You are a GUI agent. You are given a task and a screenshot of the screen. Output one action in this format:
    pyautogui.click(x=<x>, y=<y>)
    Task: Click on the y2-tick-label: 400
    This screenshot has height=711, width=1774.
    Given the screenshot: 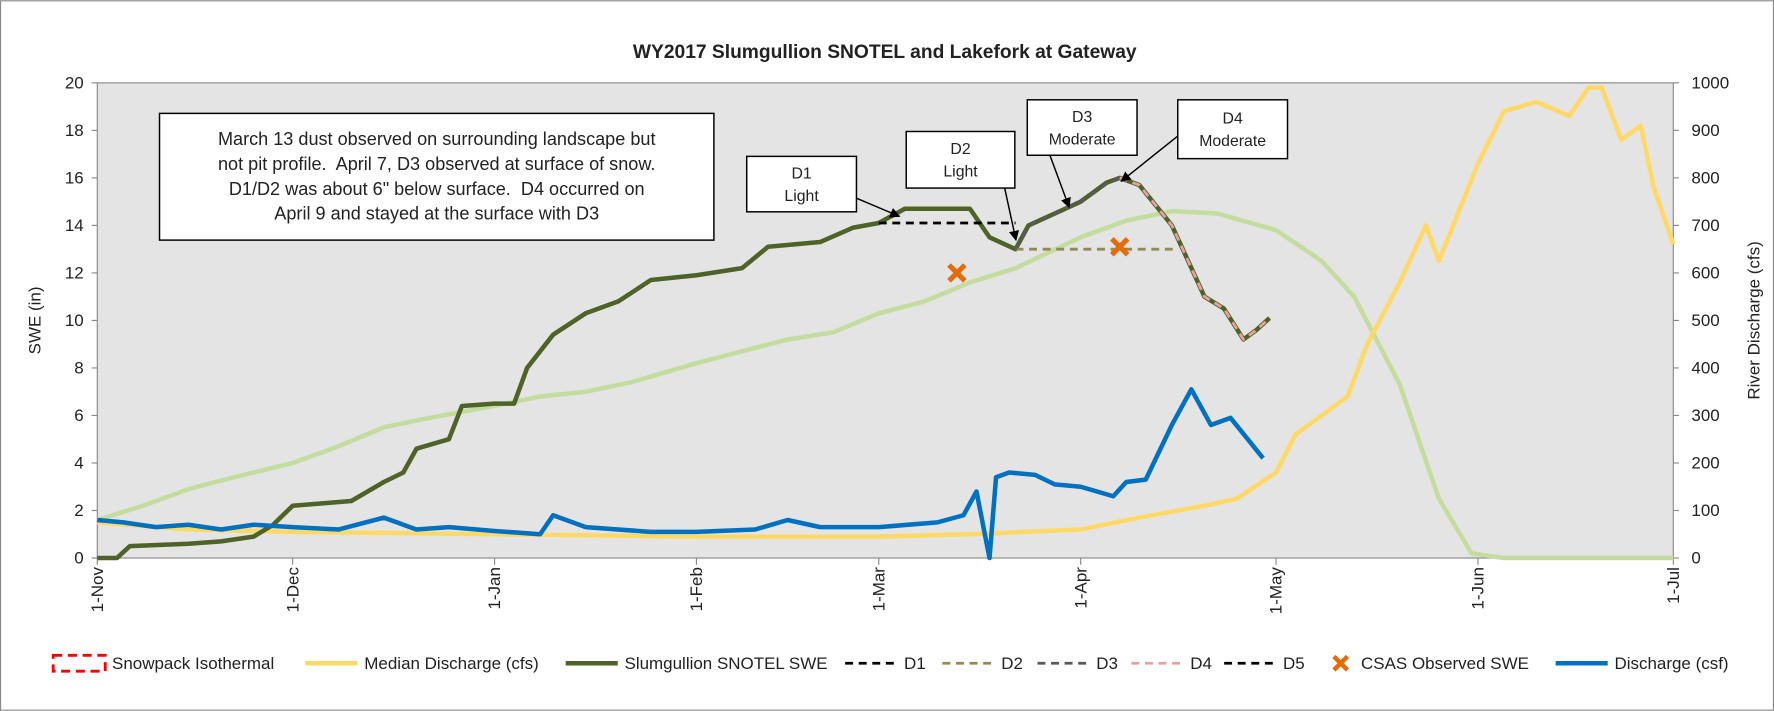 What is the action you would take?
    pyautogui.click(x=1705, y=368)
    